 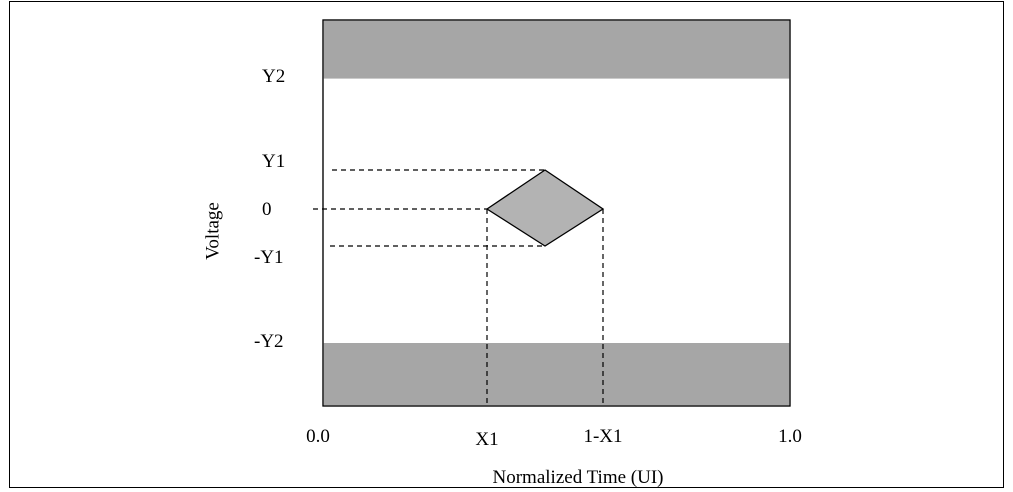 What do you see at coordinates (274, 161) in the screenshot?
I see `y1-label: Y1` at bounding box center [274, 161].